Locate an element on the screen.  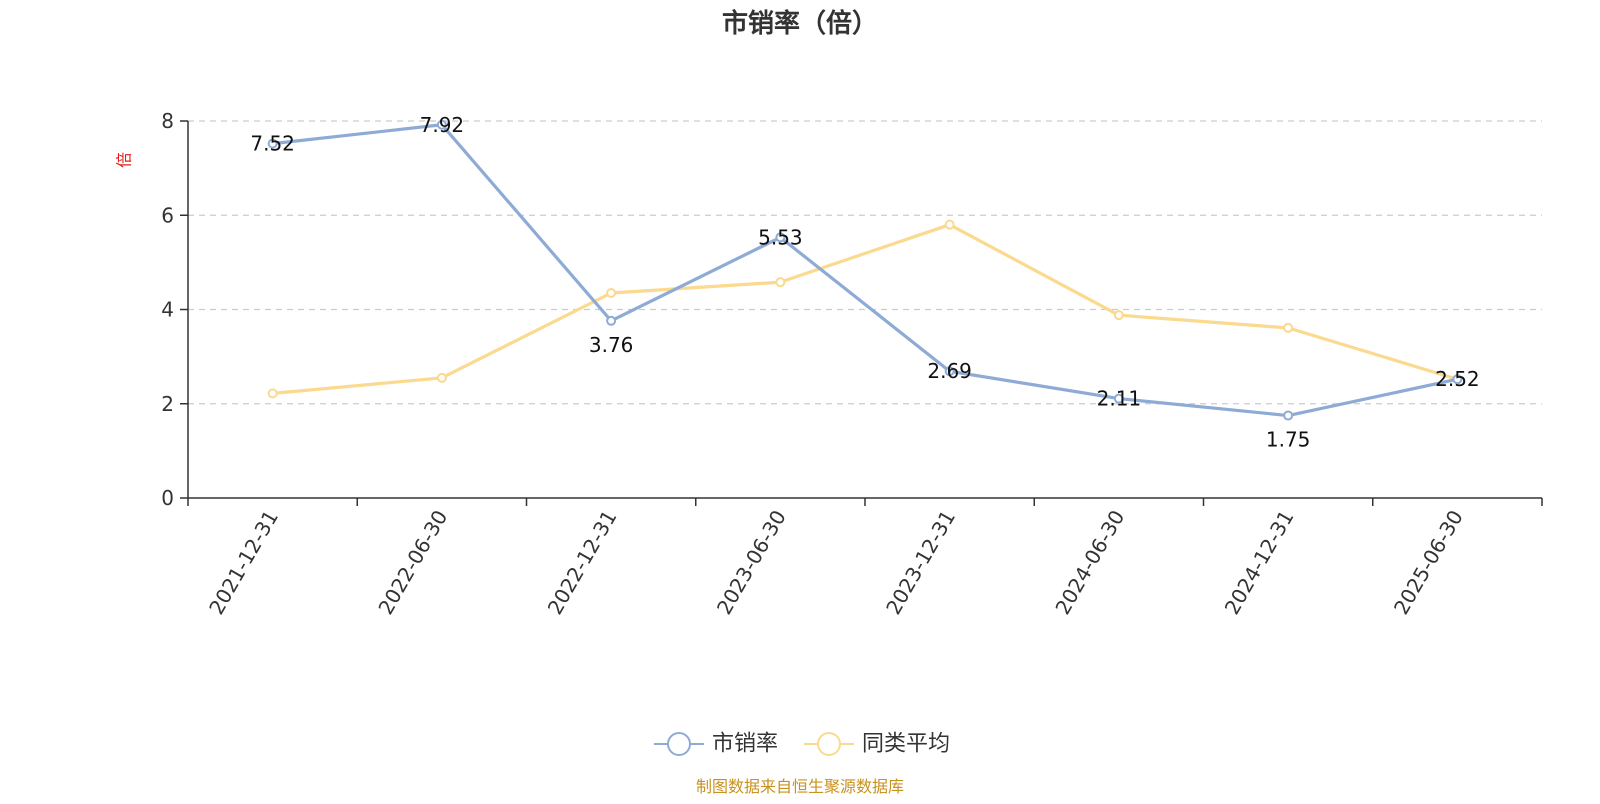
legend-item-0: 市销率 is located at coordinates (716, 744).